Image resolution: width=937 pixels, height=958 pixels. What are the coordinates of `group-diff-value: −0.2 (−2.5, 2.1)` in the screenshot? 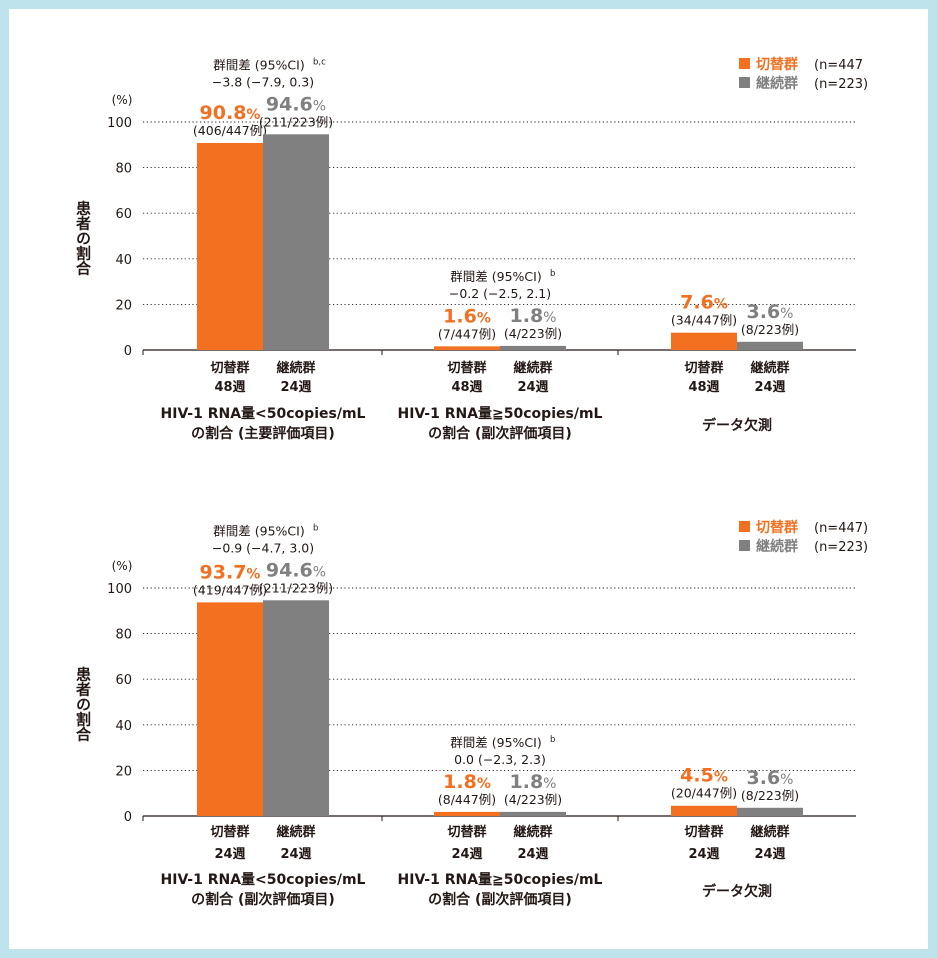 It's located at (500, 293).